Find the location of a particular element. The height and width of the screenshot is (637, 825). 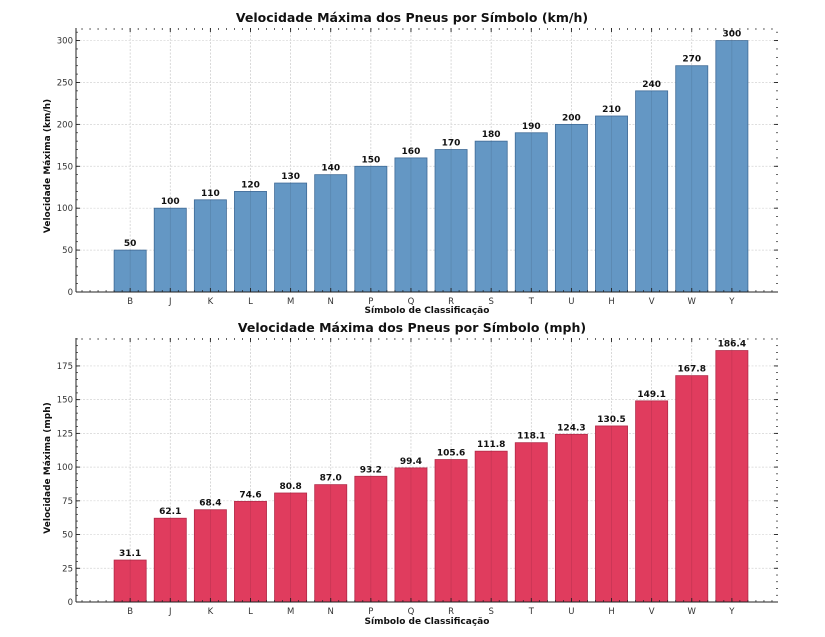

value-label: 270 is located at coordinates (691, 60).